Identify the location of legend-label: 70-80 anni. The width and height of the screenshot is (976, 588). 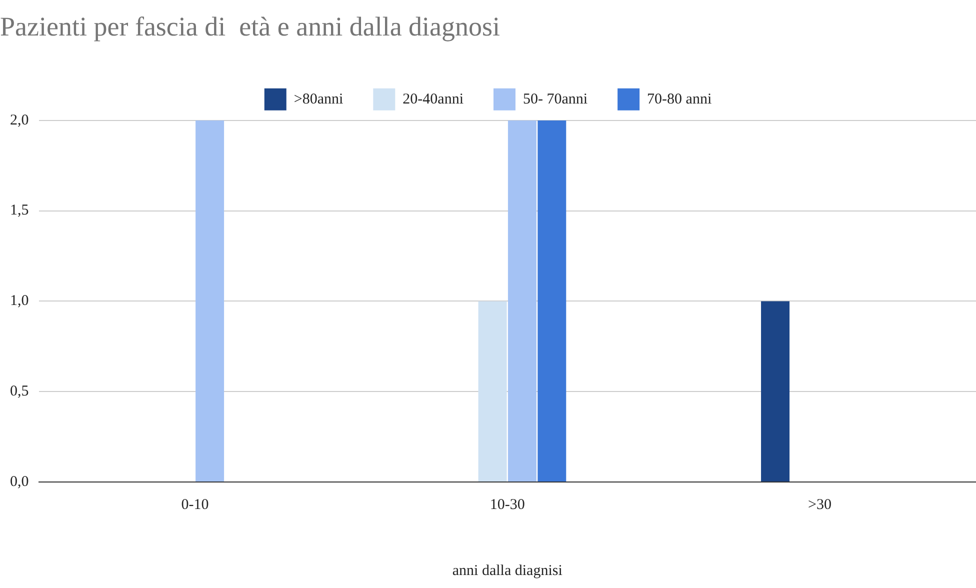
(679, 99).